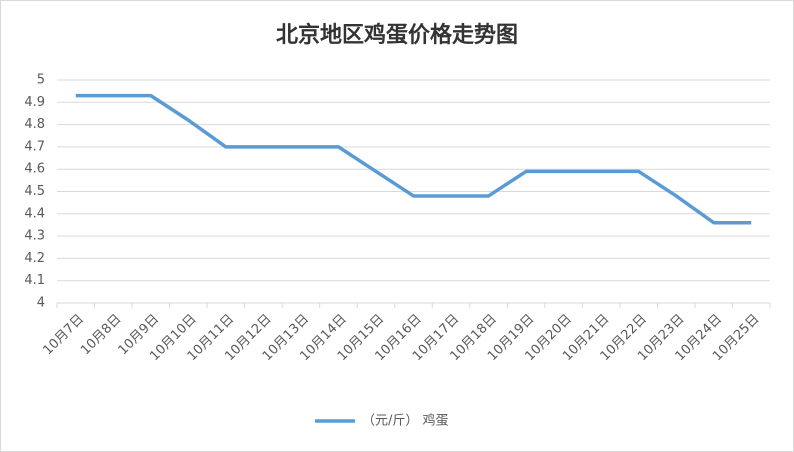  Describe the element at coordinates (34, 236) in the screenshot. I see `y-tick-label: 4.3` at that location.